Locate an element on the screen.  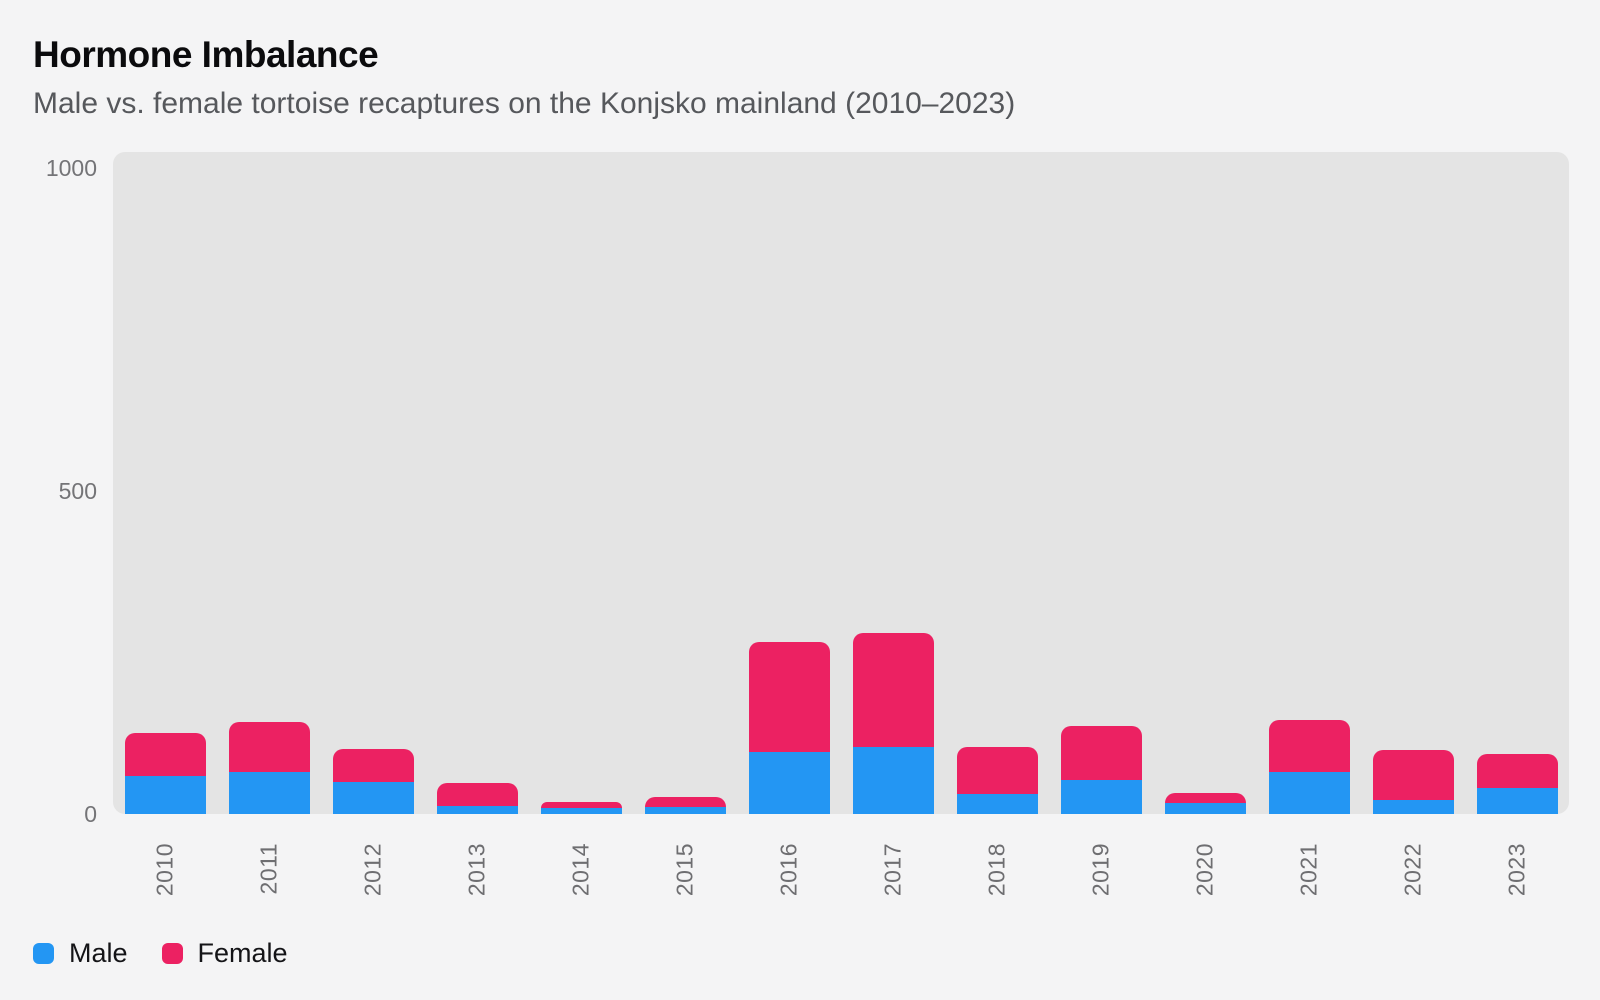
bar-segment-female-2023 is located at coordinates (1517, 771).